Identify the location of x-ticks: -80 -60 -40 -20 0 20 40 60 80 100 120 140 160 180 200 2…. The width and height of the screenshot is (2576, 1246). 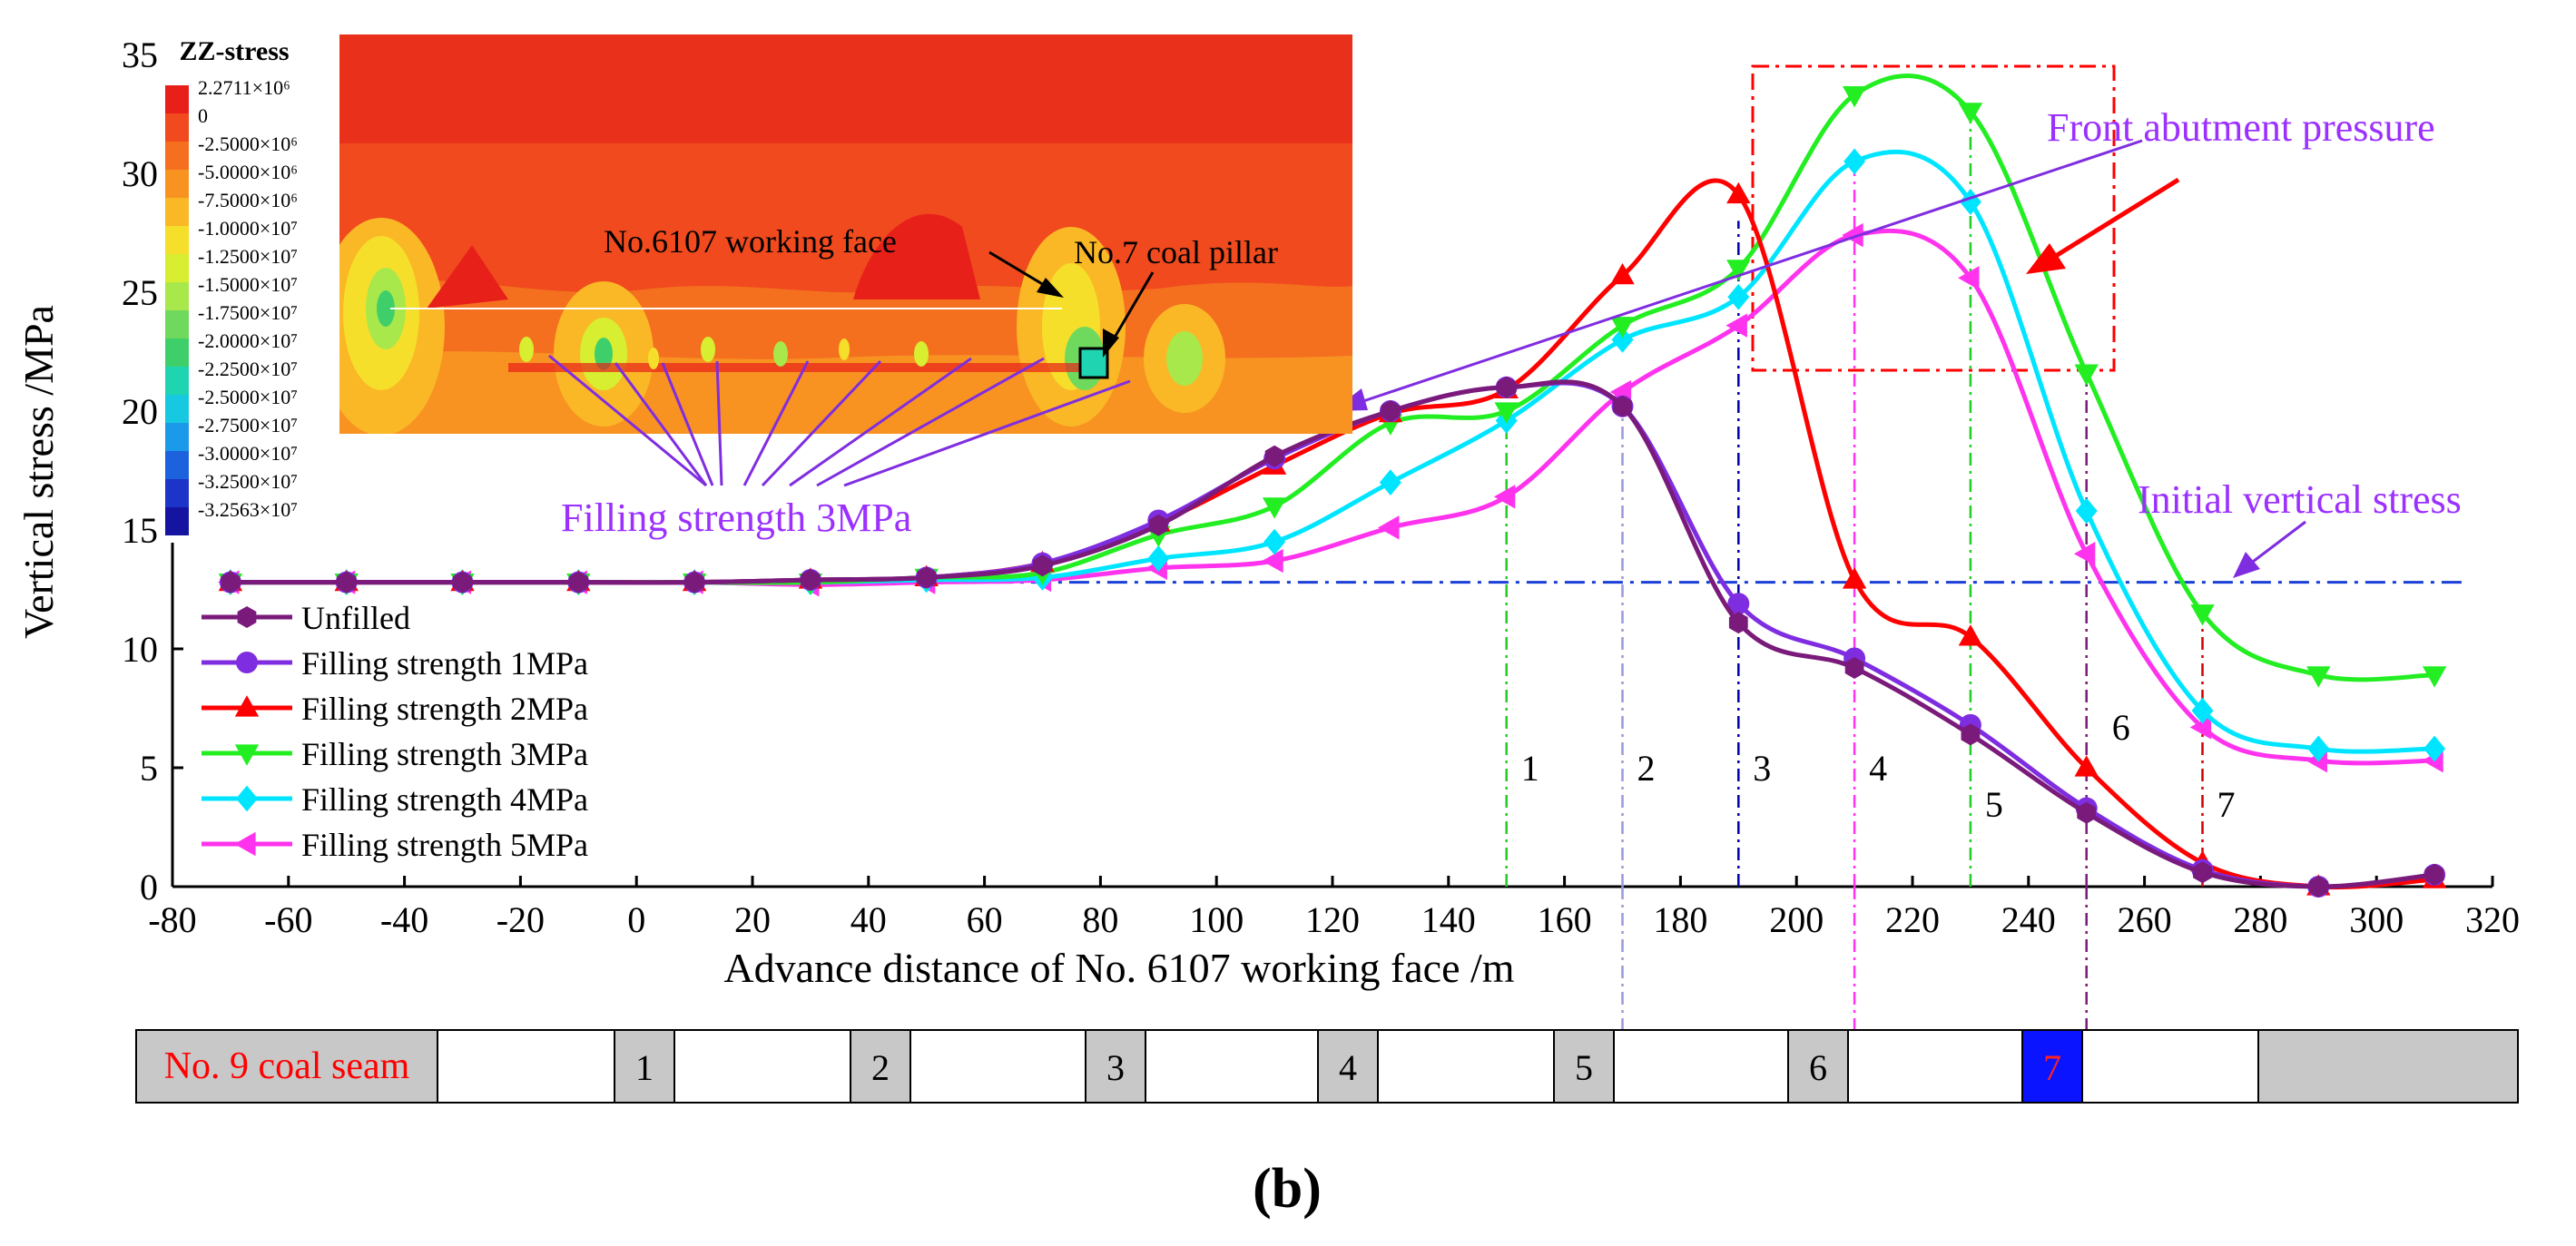
(1334, 908).